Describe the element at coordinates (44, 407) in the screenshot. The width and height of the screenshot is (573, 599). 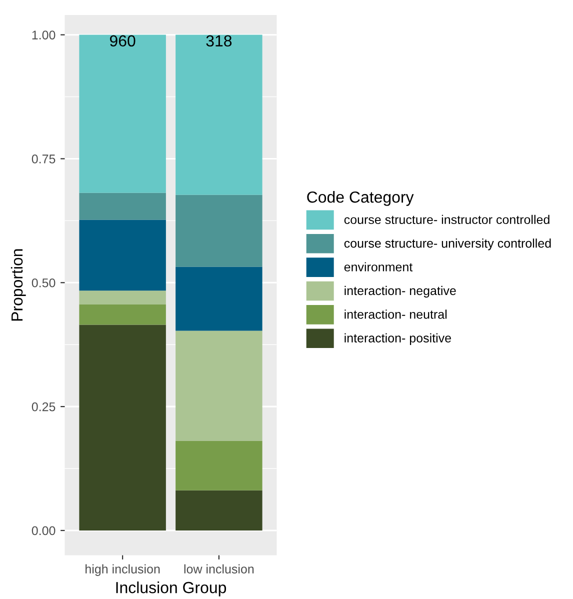
I see `y-tick-label: 0.25` at that location.